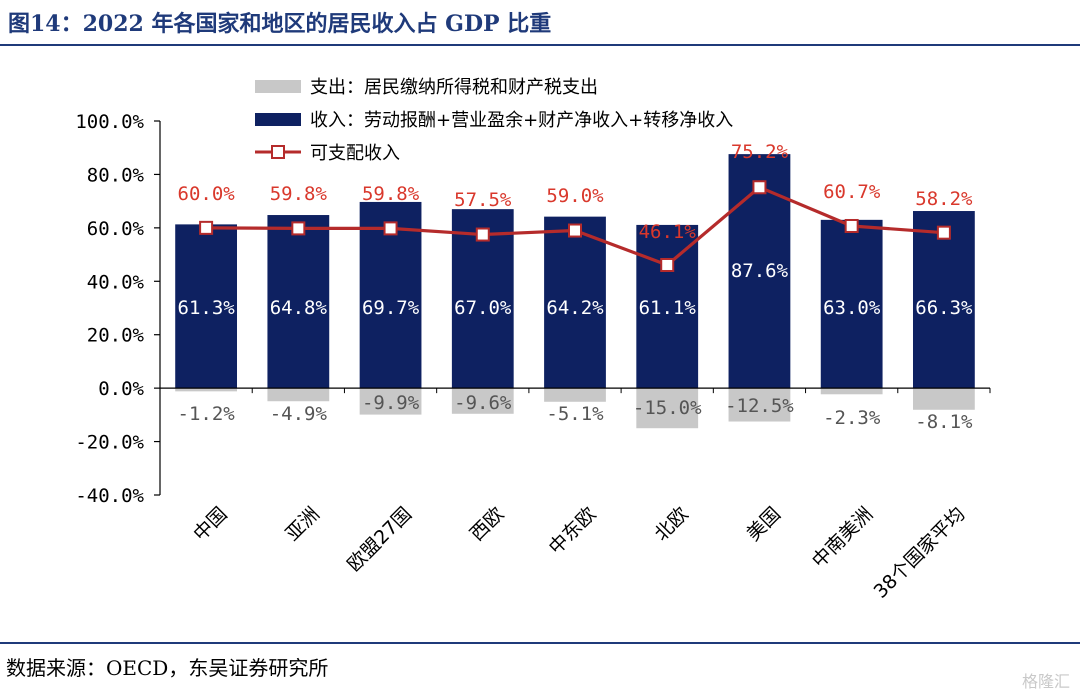 This screenshot has width=1080, height=698. Describe the element at coordinates (920, 553) in the screenshot. I see `x-category-label: 38个国家平均` at that location.